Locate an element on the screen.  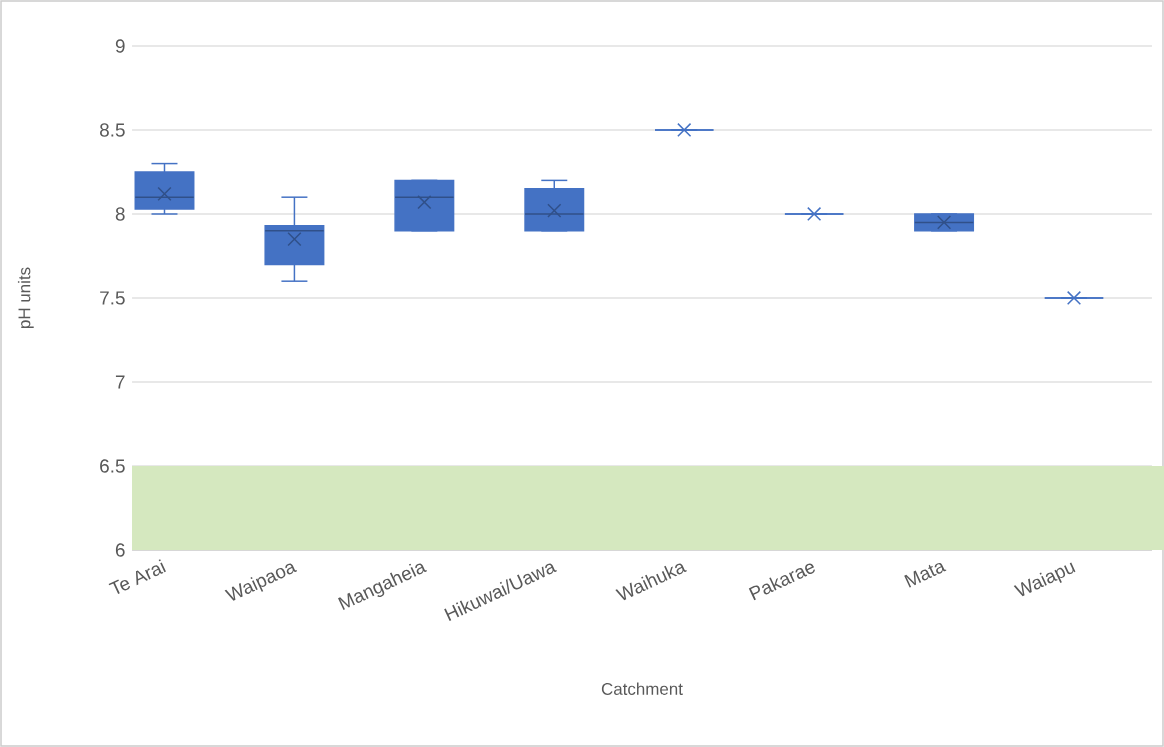
y-tick-label: 7.5 is located at coordinates (112, 298).